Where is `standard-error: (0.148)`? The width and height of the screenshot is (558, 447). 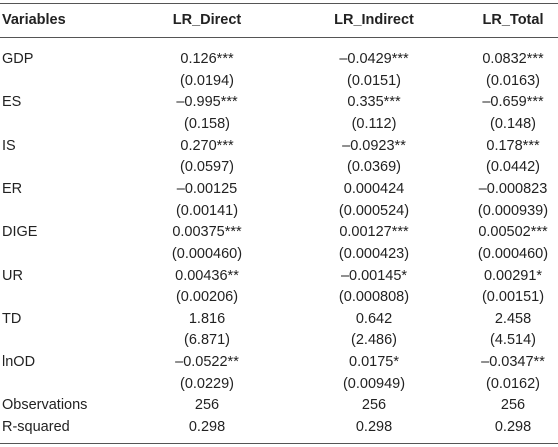
standard-error: (0.148) is located at coordinates (513, 123).